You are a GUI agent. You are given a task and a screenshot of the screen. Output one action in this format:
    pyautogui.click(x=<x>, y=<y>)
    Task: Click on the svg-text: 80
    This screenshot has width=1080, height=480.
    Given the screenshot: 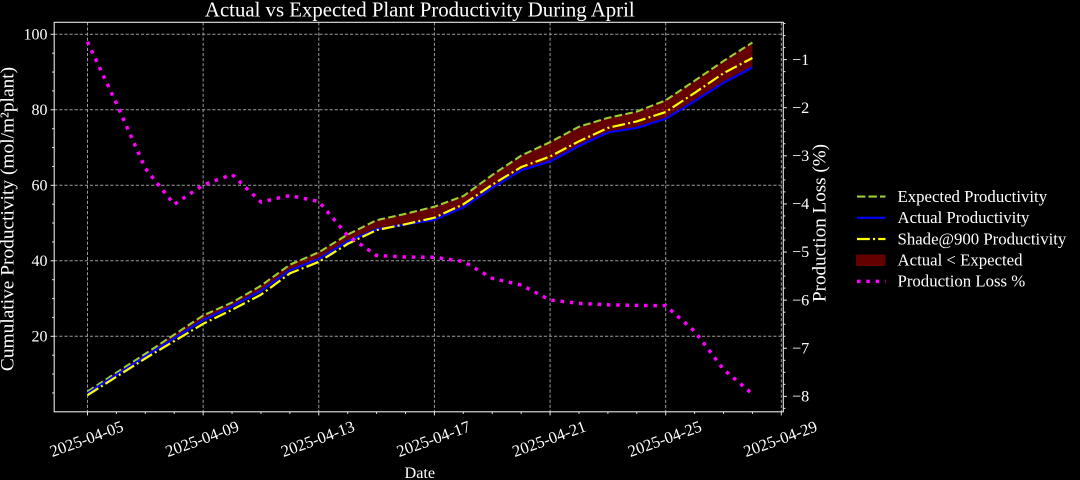 What is the action you would take?
    pyautogui.click(x=40, y=110)
    